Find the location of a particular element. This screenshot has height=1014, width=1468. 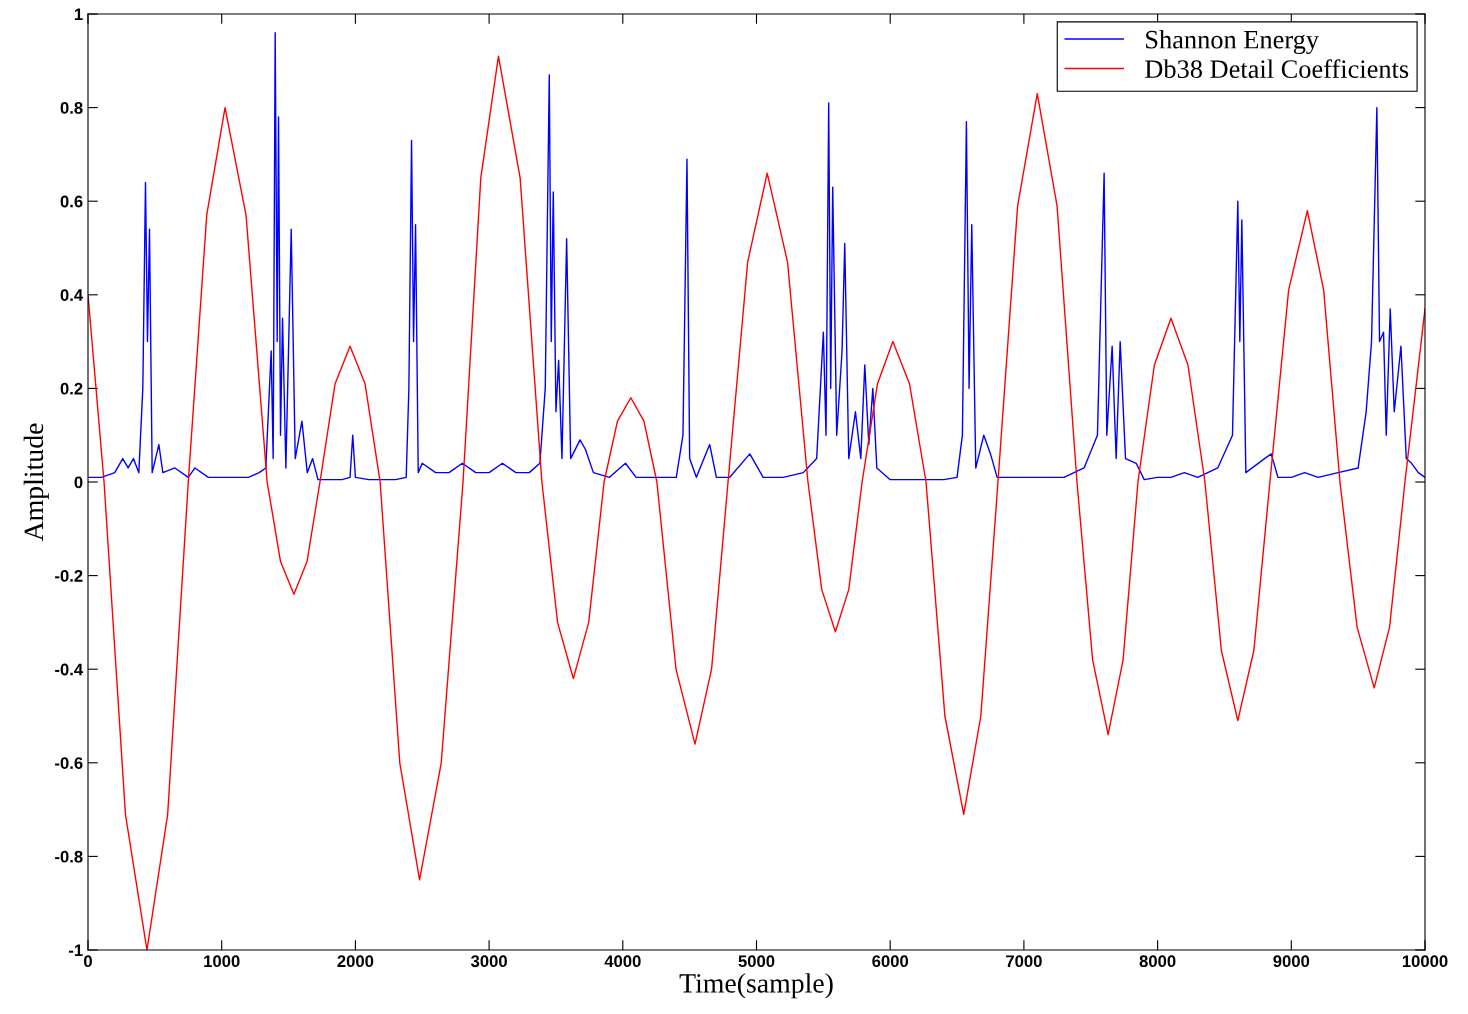

x-axis-title: Time(sample) is located at coordinates (756, 986).